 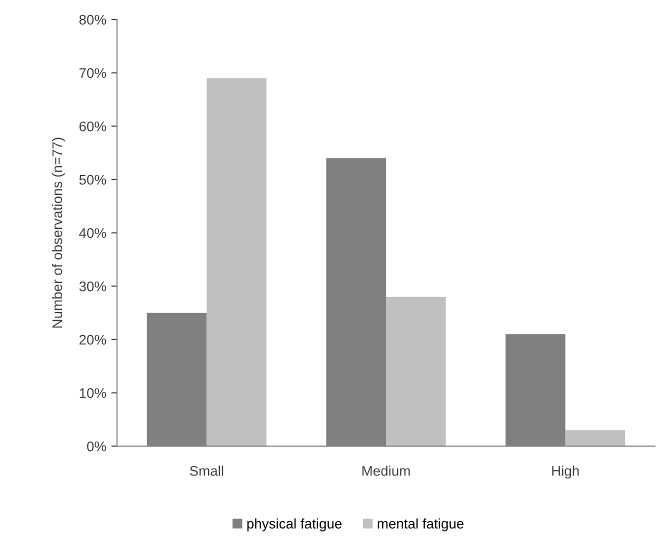 I want to click on x-tick-label: Small, so click(x=207, y=471).